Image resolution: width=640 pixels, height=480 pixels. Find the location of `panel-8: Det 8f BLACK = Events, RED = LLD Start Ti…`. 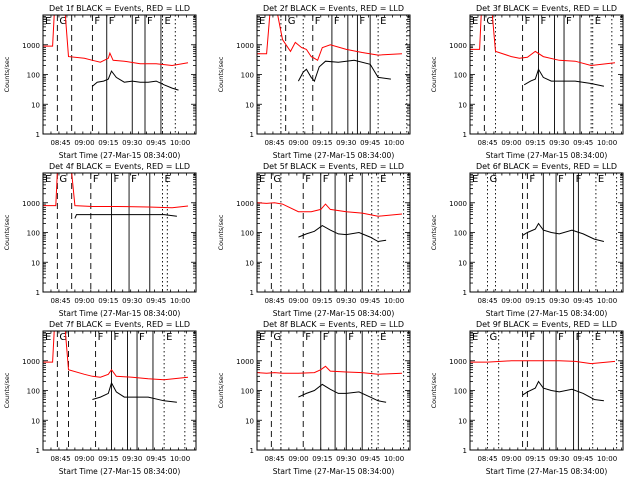

panel-8: Det 8f BLACK = Events, RED = LLD Start Ti… is located at coordinates (314, 398).